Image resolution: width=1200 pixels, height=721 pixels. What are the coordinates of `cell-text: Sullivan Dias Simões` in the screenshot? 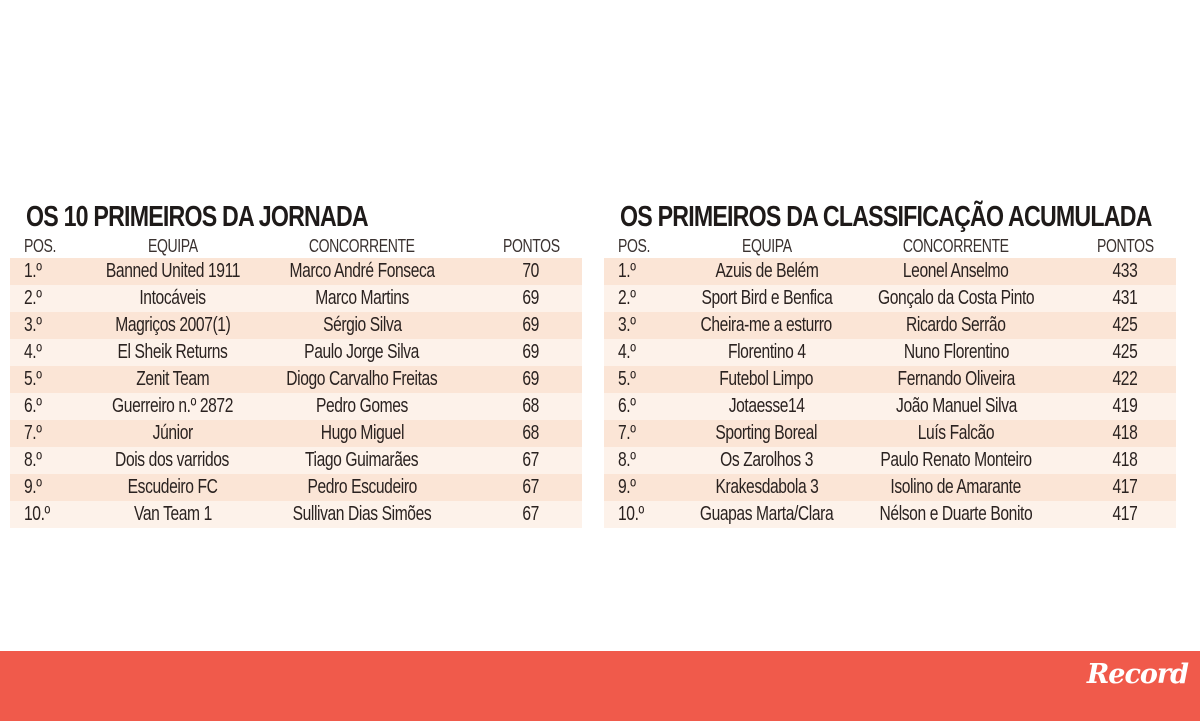 It's located at (362, 514).